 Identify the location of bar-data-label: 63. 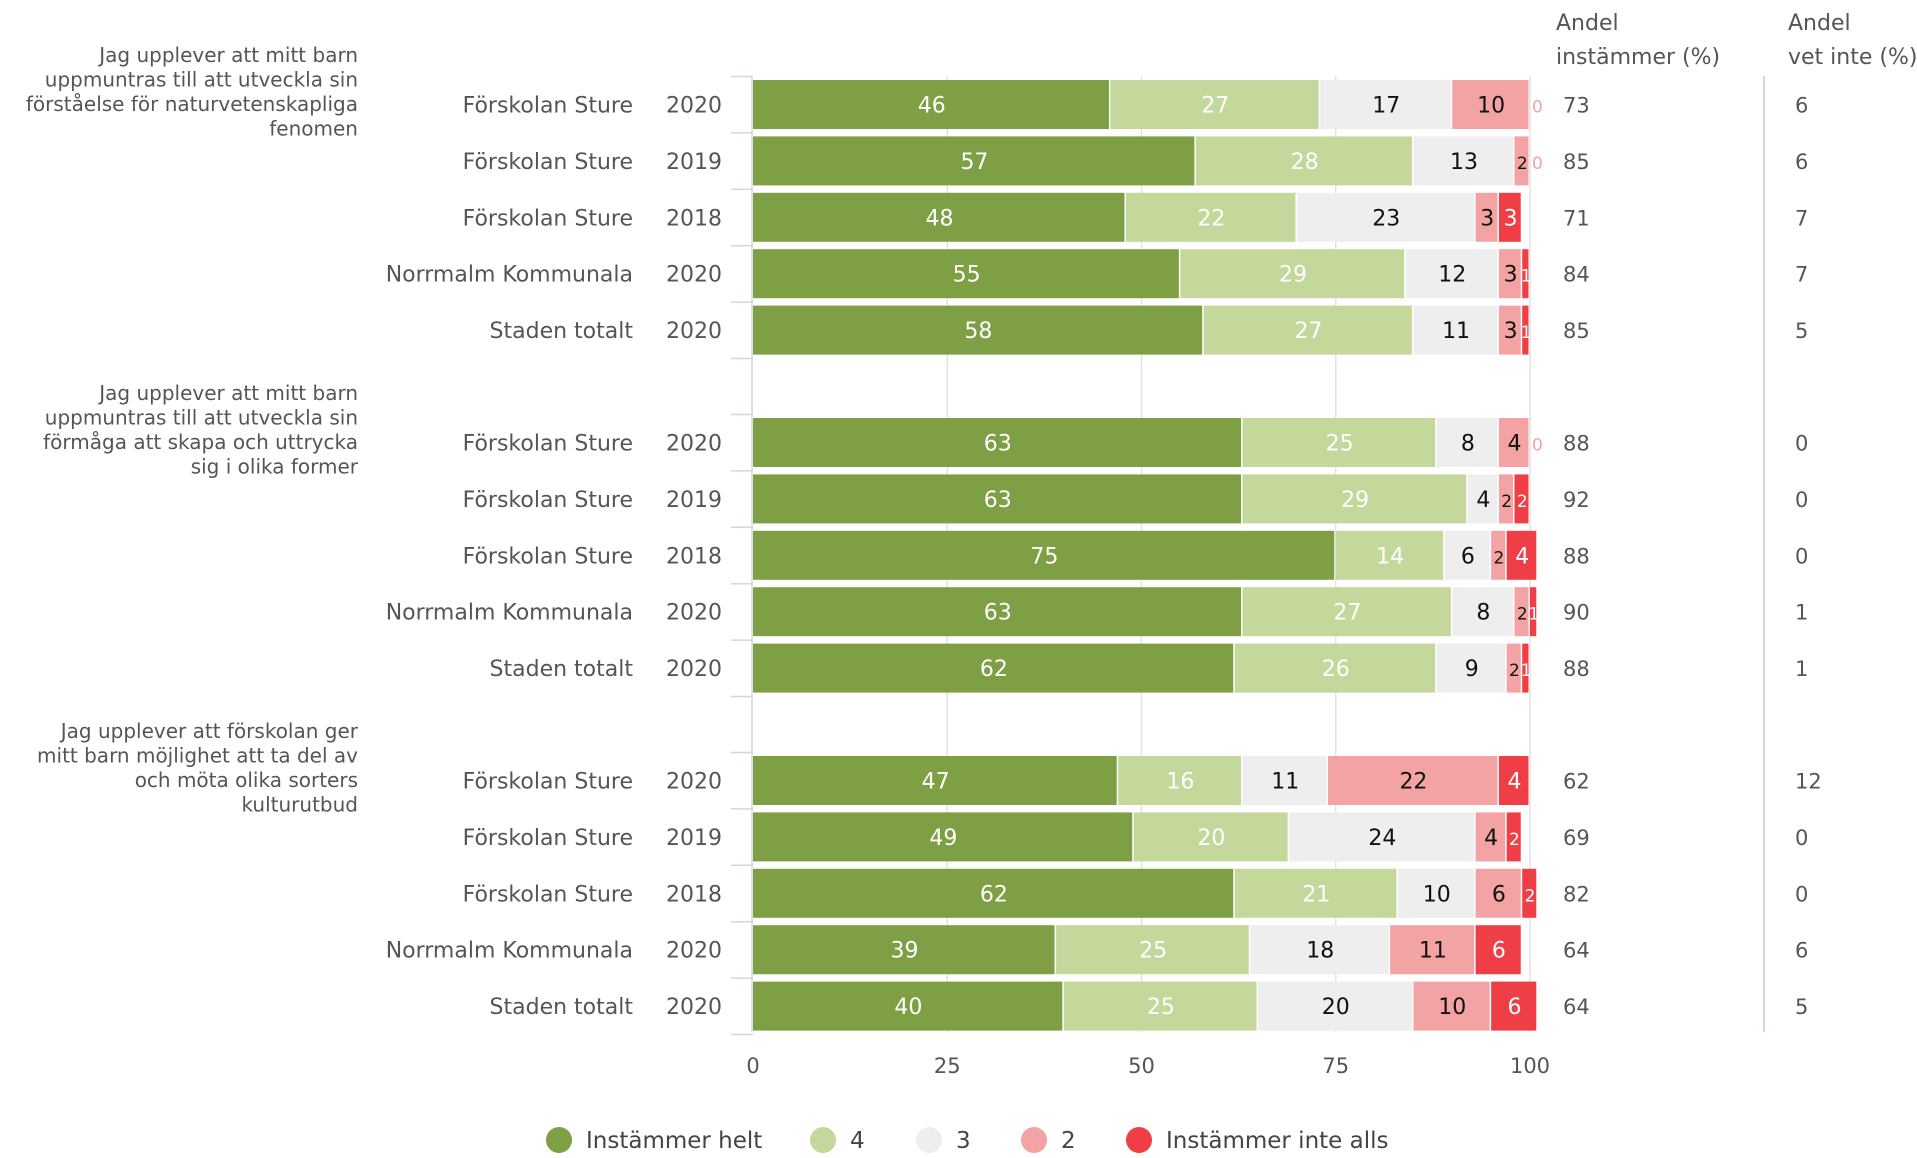
(998, 444).